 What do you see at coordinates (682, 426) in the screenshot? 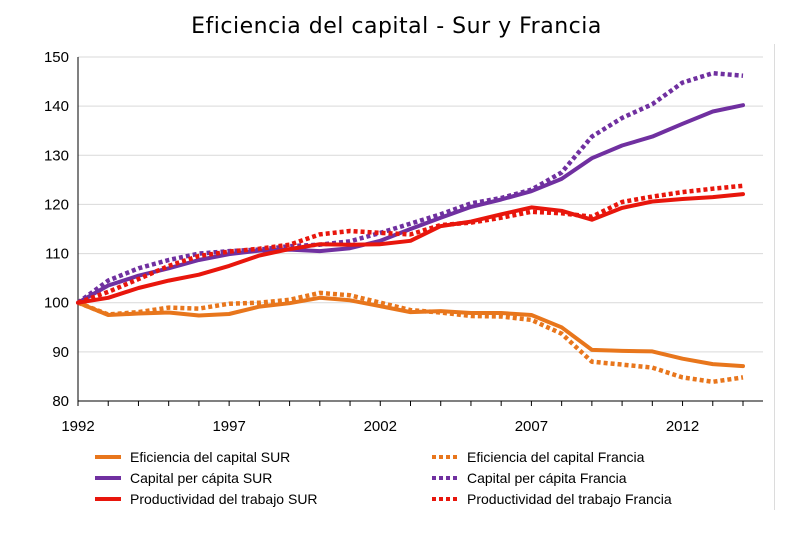
I see `x-tick-label: 2012` at bounding box center [682, 426].